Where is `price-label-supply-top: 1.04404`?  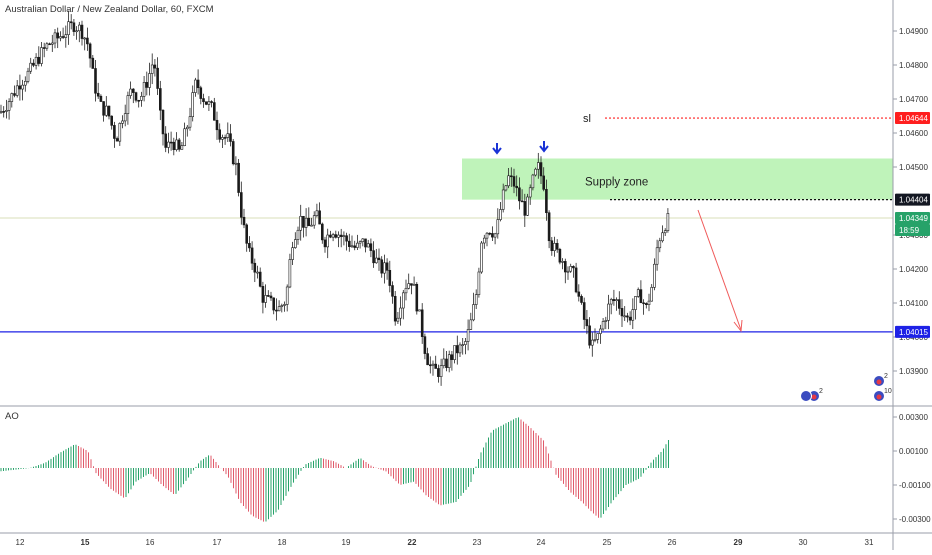 price-label-supply-top: 1.04404 is located at coordinates (912, 199).